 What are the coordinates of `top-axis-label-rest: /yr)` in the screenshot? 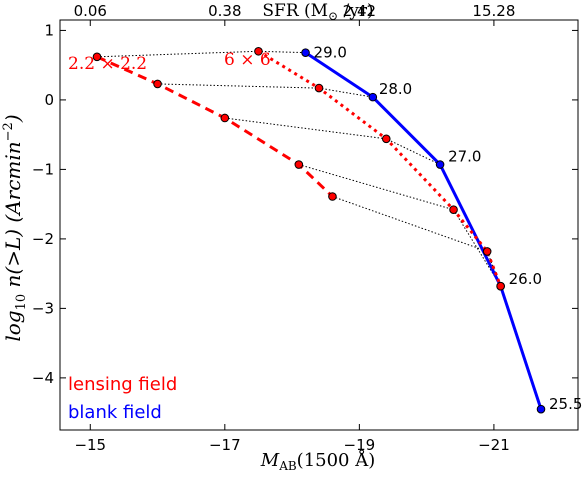 It's located at (356, 11).